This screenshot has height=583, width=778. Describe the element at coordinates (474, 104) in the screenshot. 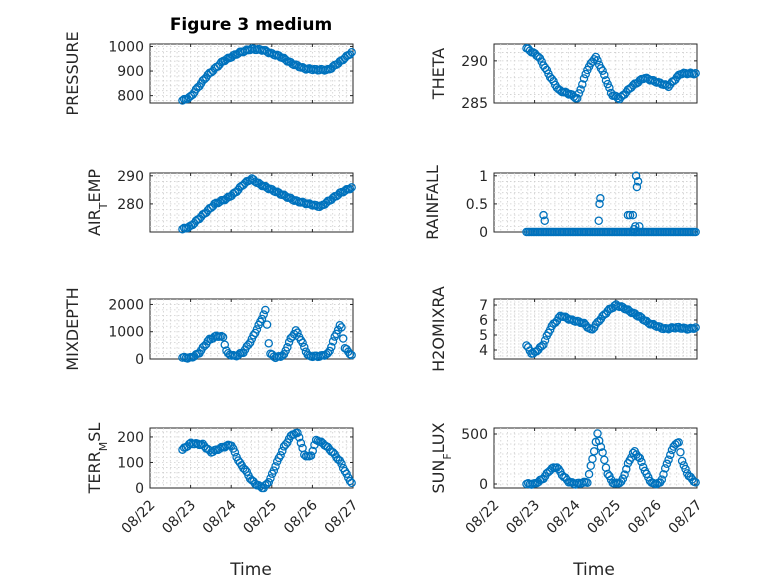

I see `y-tick-label: 285` at that location.